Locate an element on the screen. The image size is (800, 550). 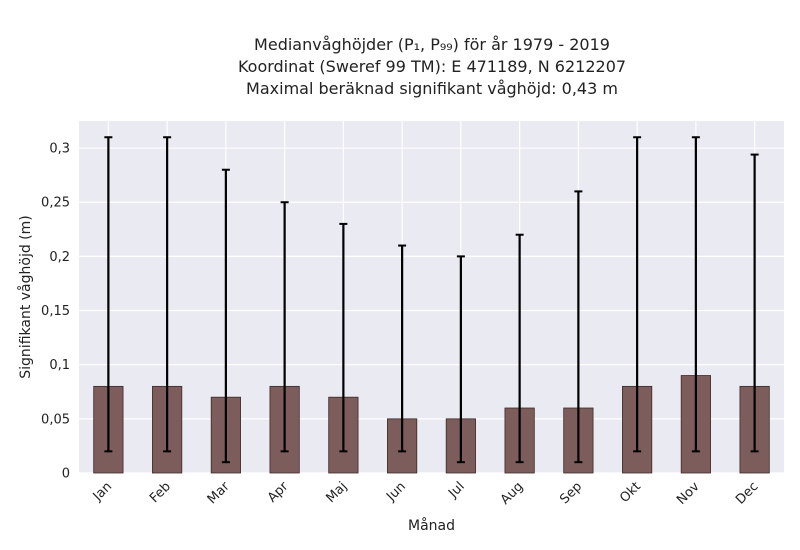
x-axis-label: Månad is located at coordinates (431, 525).